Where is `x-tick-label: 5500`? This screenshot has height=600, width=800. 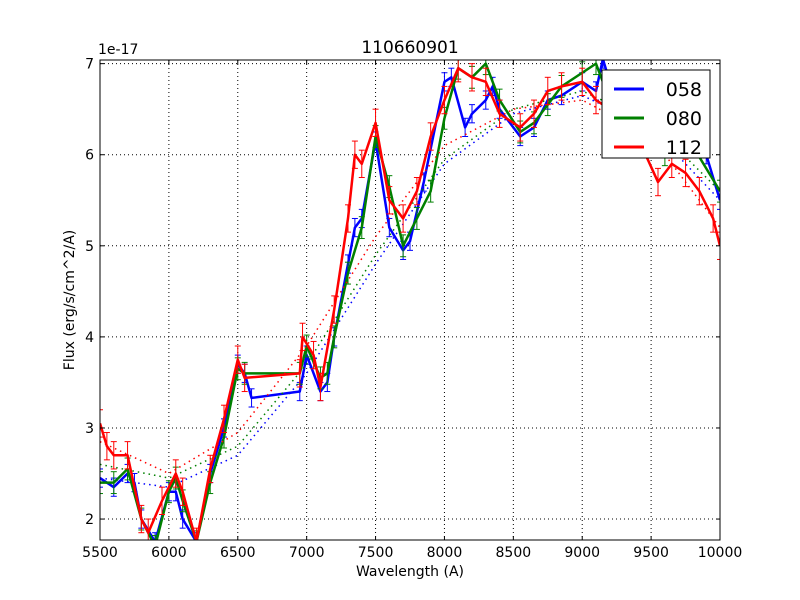
x-tick-label: 5500 is located at coordinates (100, 553).